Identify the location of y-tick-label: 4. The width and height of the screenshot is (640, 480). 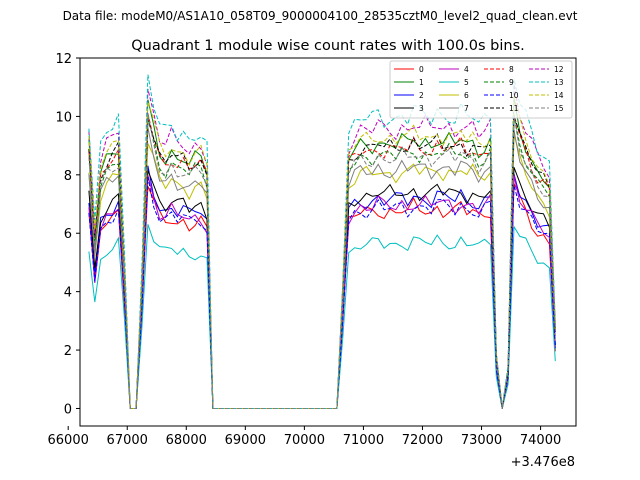
(68, 293).